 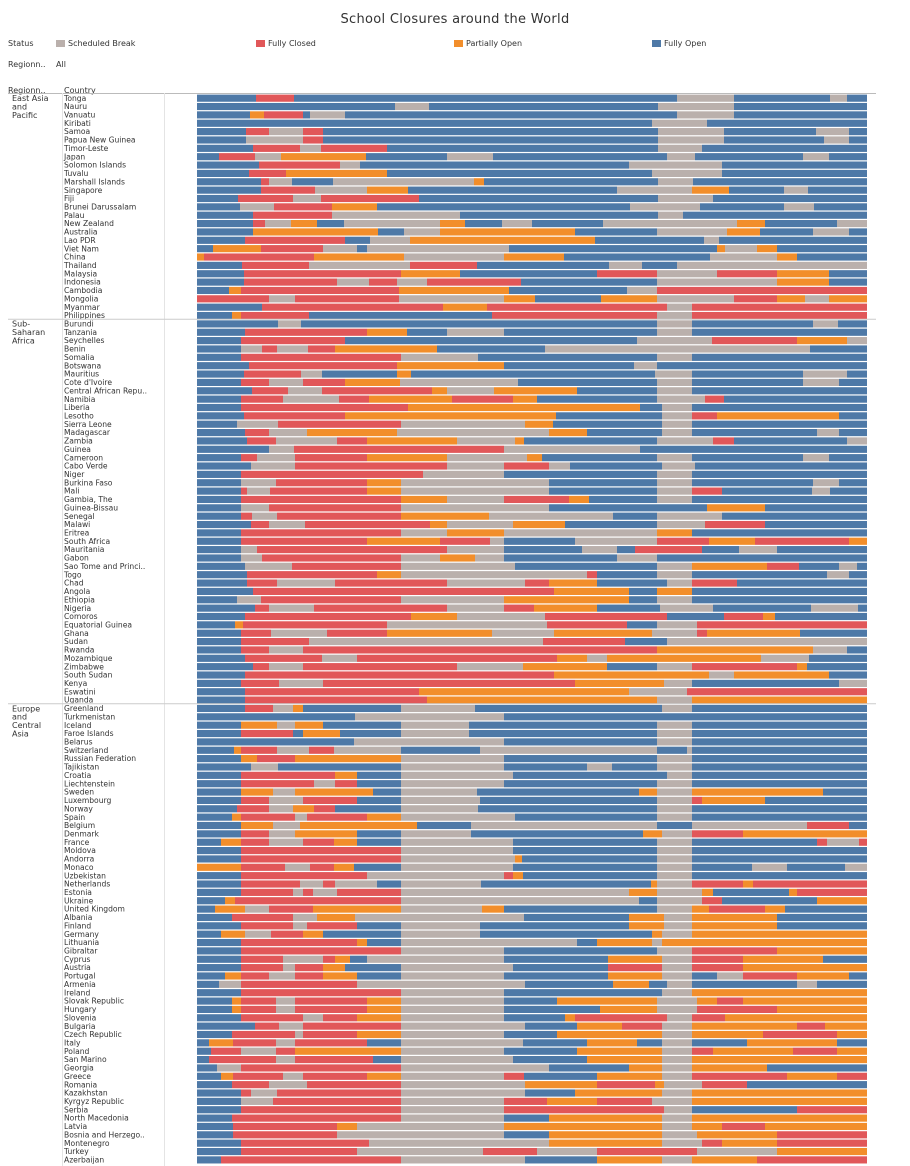 I want to click on legend-item-fully-open: Fully Open, so click(x=679, y=43).